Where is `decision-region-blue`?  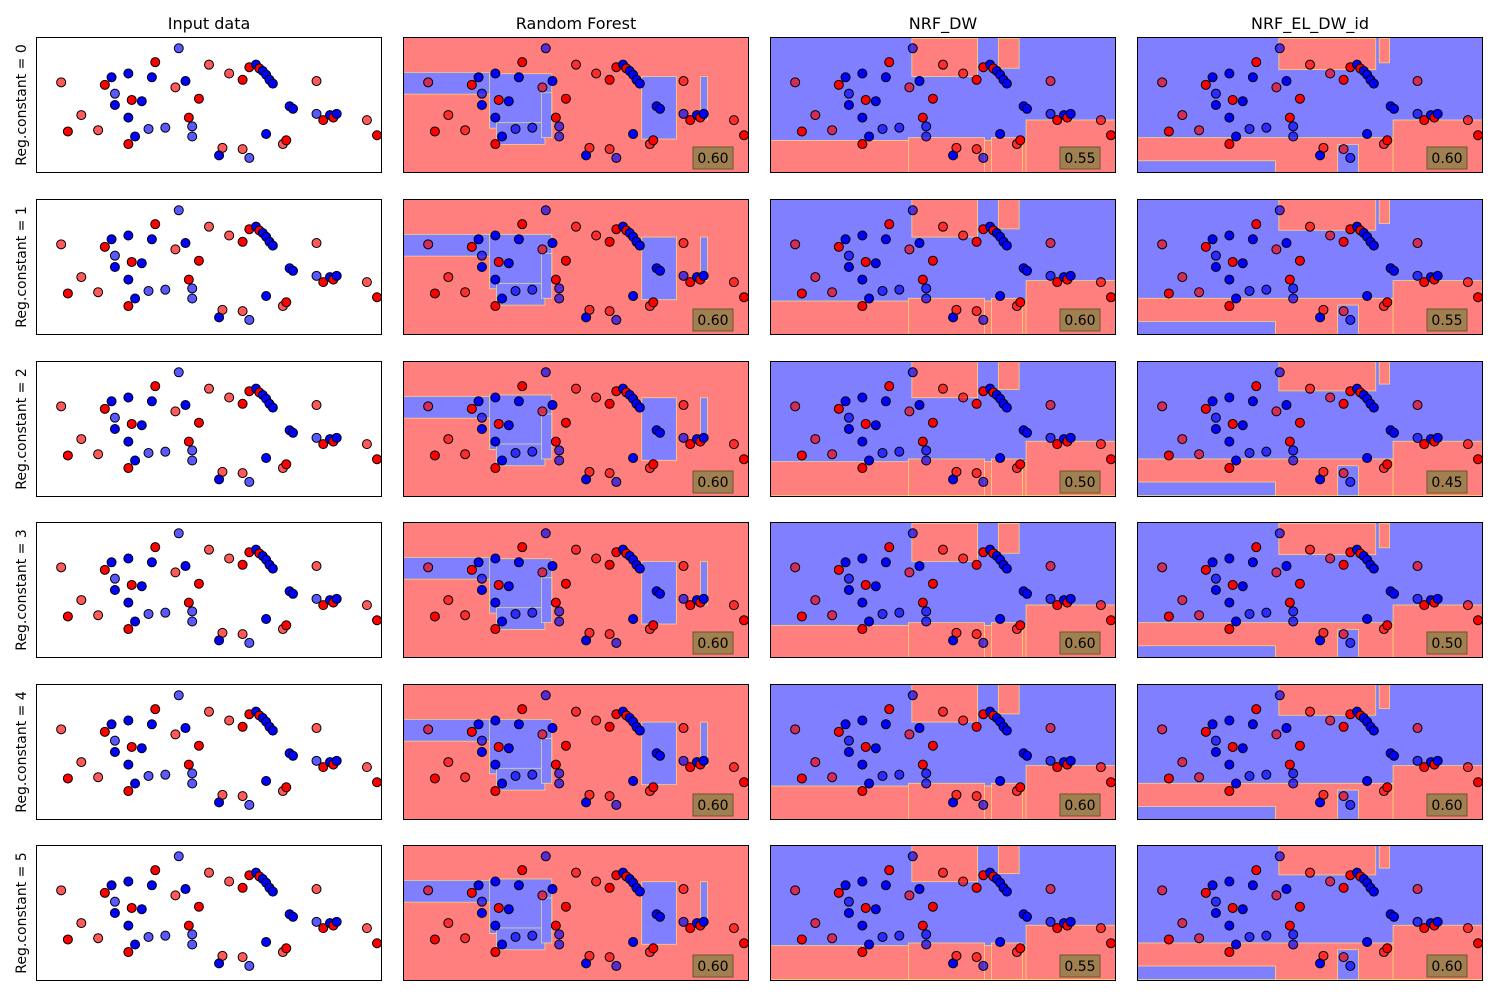 decision-region-blue is located at coordinates (547, 115).